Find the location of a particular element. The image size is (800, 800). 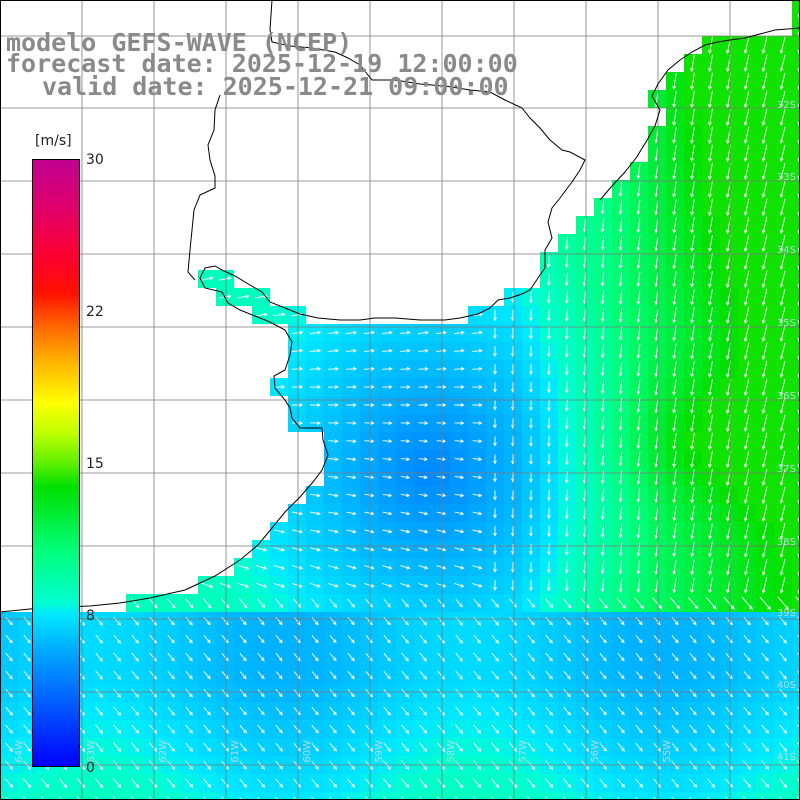

forecast-date: forecast date: 2025-12-19 12:00:00 is located at coordinates (262, 63).